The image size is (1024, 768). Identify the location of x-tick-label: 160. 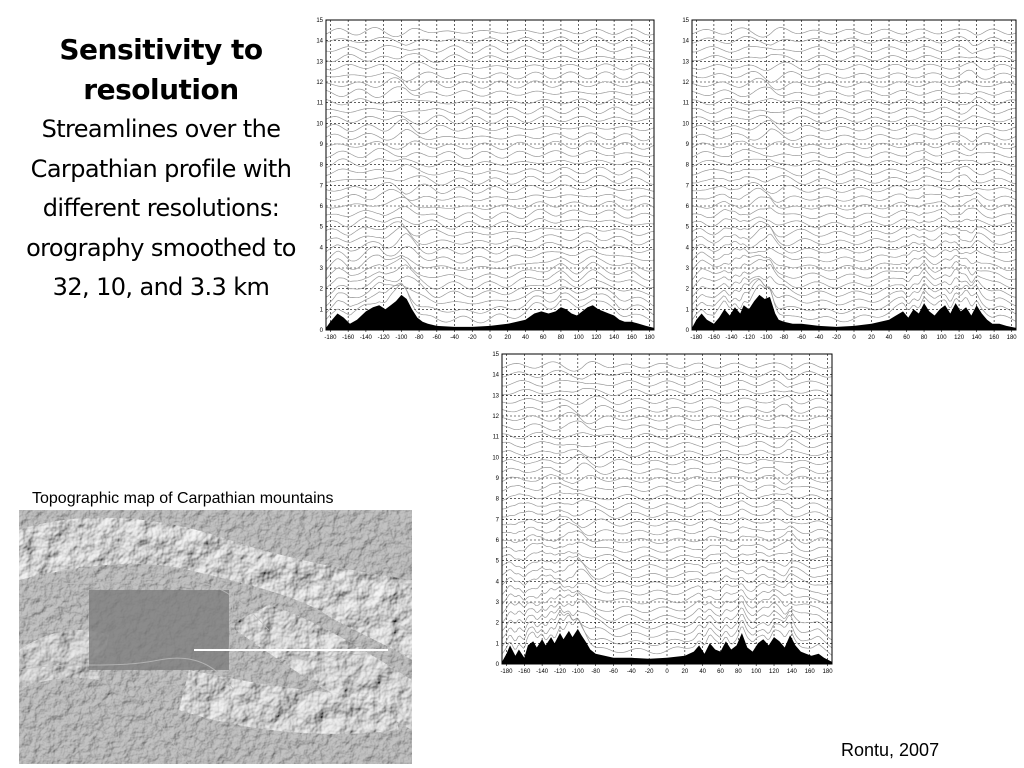
(994, 338).